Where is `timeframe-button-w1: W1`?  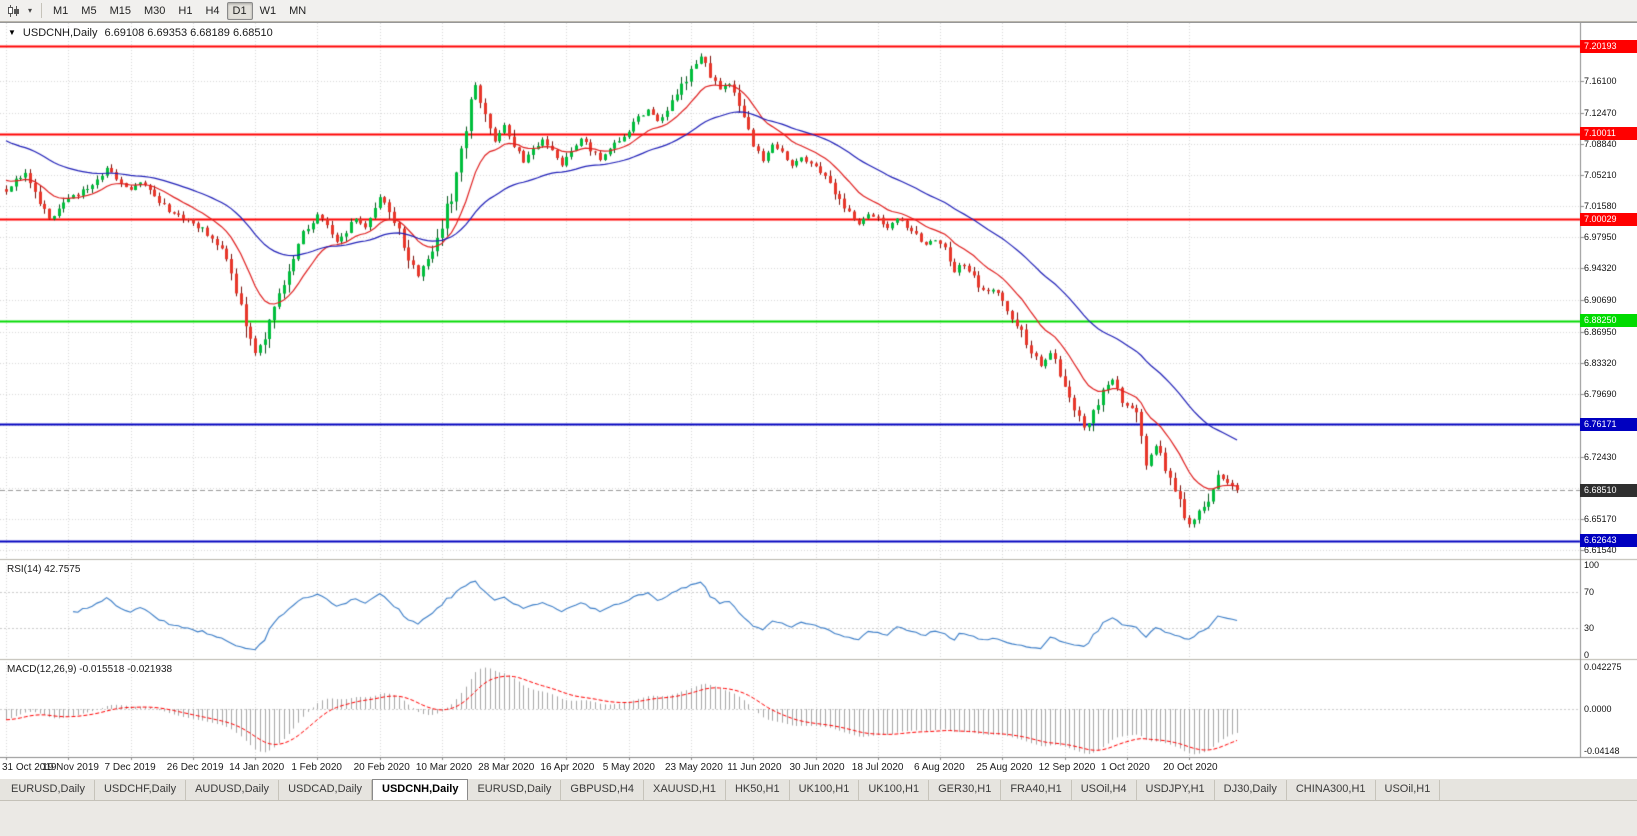 timeframe-button-w1: W1 is located at coordinates (268, 10).